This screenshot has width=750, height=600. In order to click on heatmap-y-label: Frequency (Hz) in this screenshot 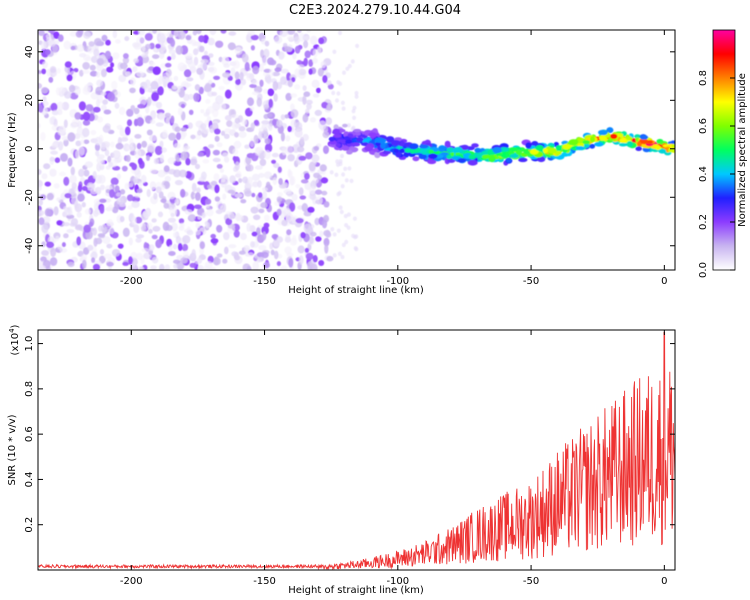, I will do `click(12, 150)`.